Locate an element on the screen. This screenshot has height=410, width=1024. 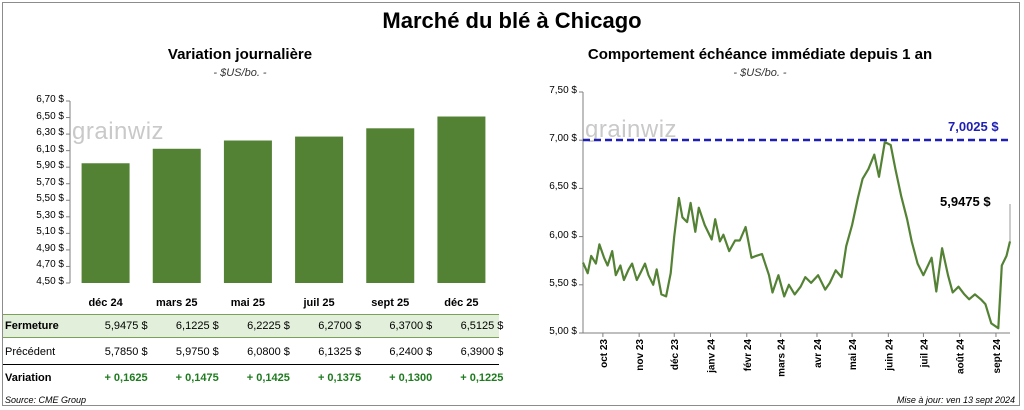
table-row-label: Variation is located at coordinates (28, 378).